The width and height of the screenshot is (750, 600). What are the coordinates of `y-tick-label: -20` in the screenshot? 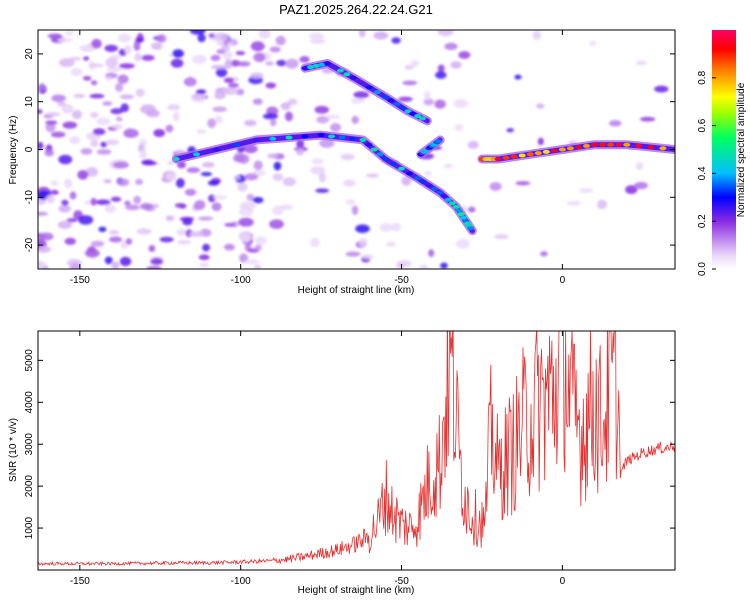 It's located at (29, 244).